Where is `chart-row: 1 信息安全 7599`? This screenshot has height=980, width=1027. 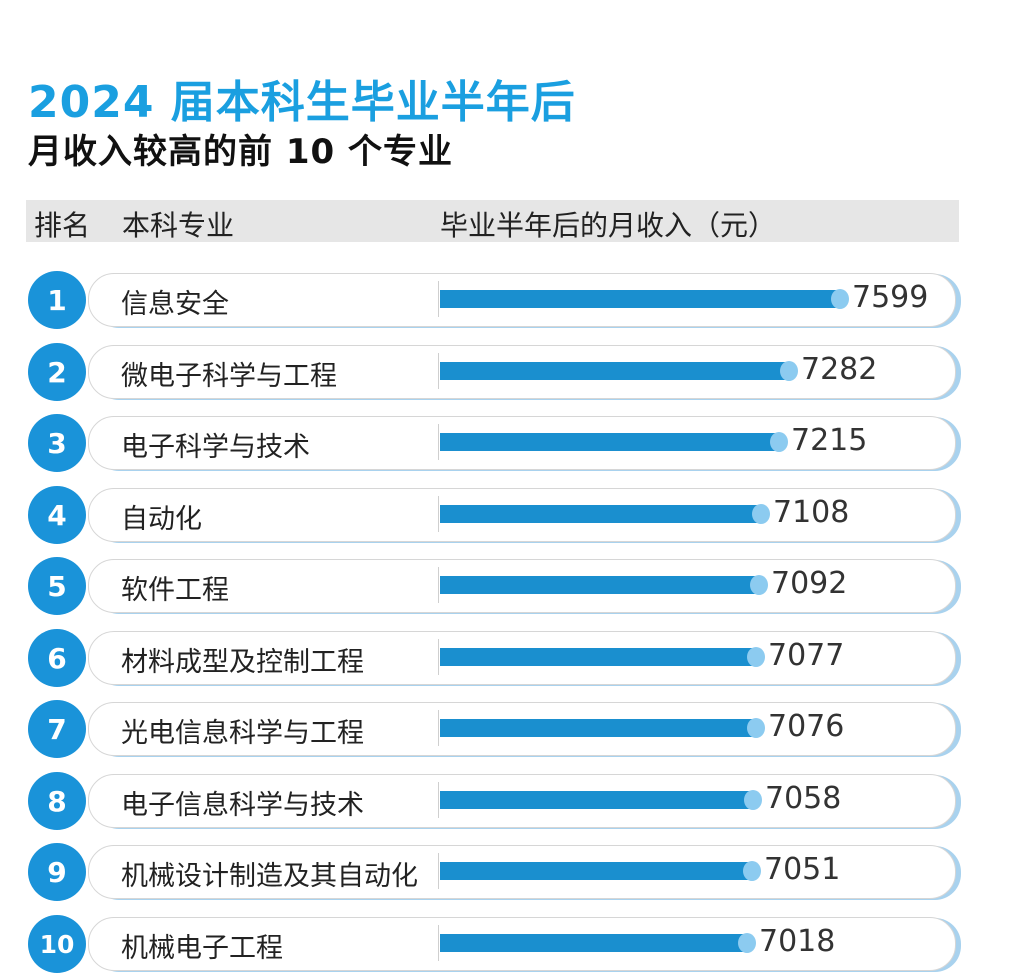
chart-row: 1 信息安全 7599 is located at coordinates (513, 300).